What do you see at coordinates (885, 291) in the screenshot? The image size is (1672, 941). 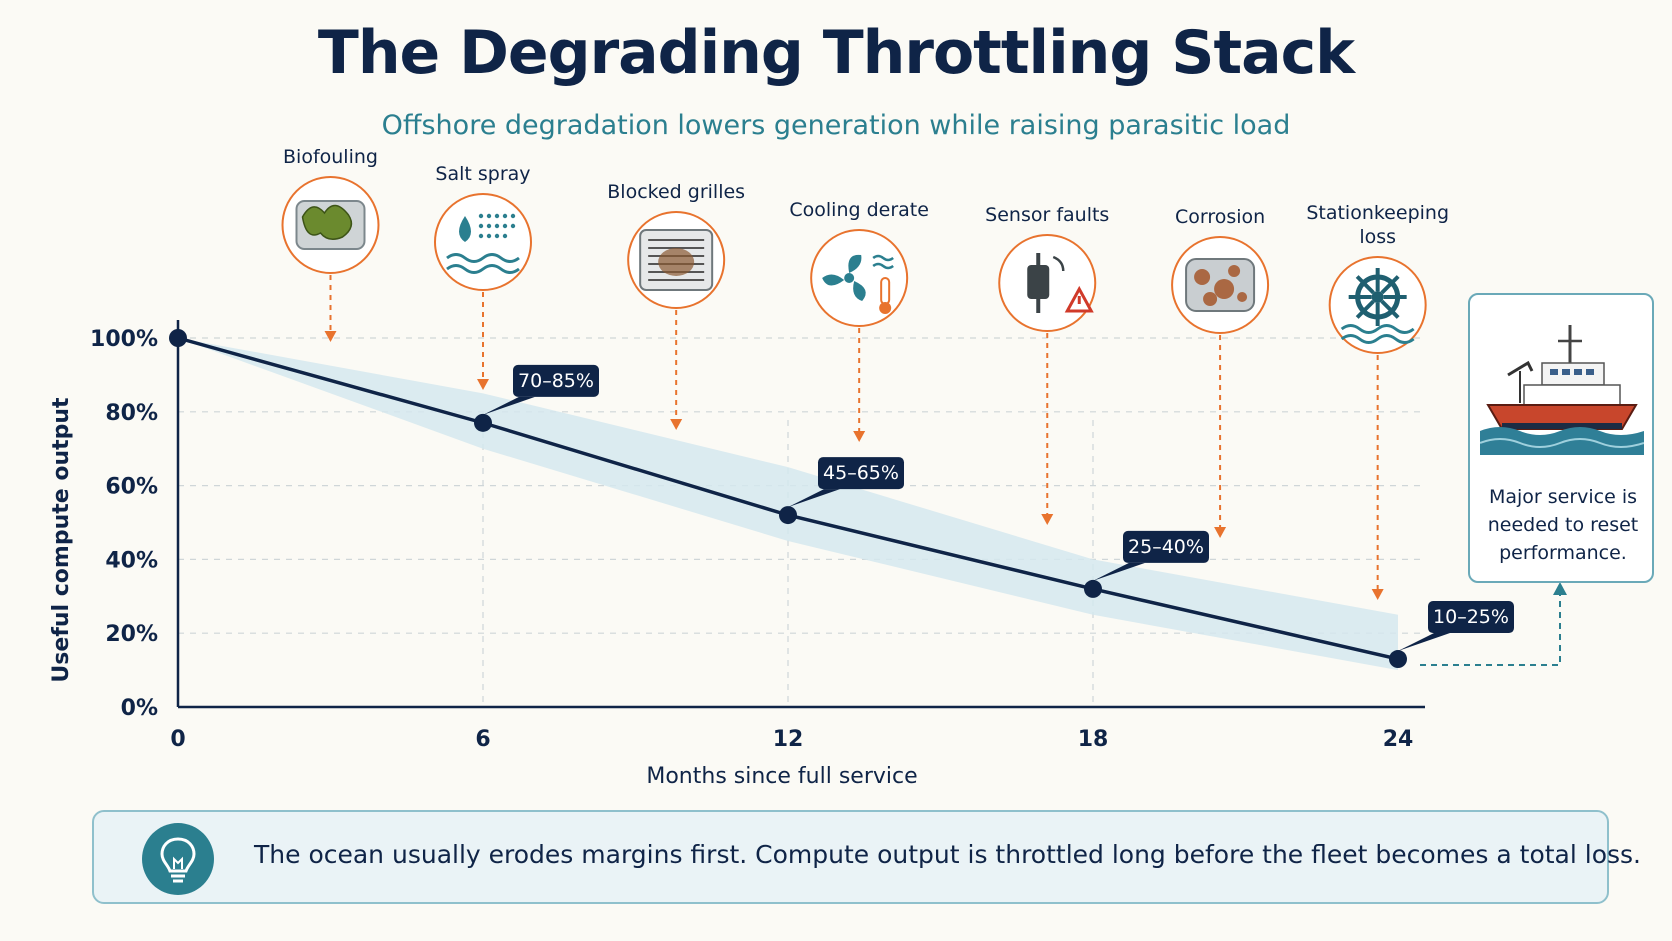 I see `thermometer-shape` at bounding box center [885, 291].